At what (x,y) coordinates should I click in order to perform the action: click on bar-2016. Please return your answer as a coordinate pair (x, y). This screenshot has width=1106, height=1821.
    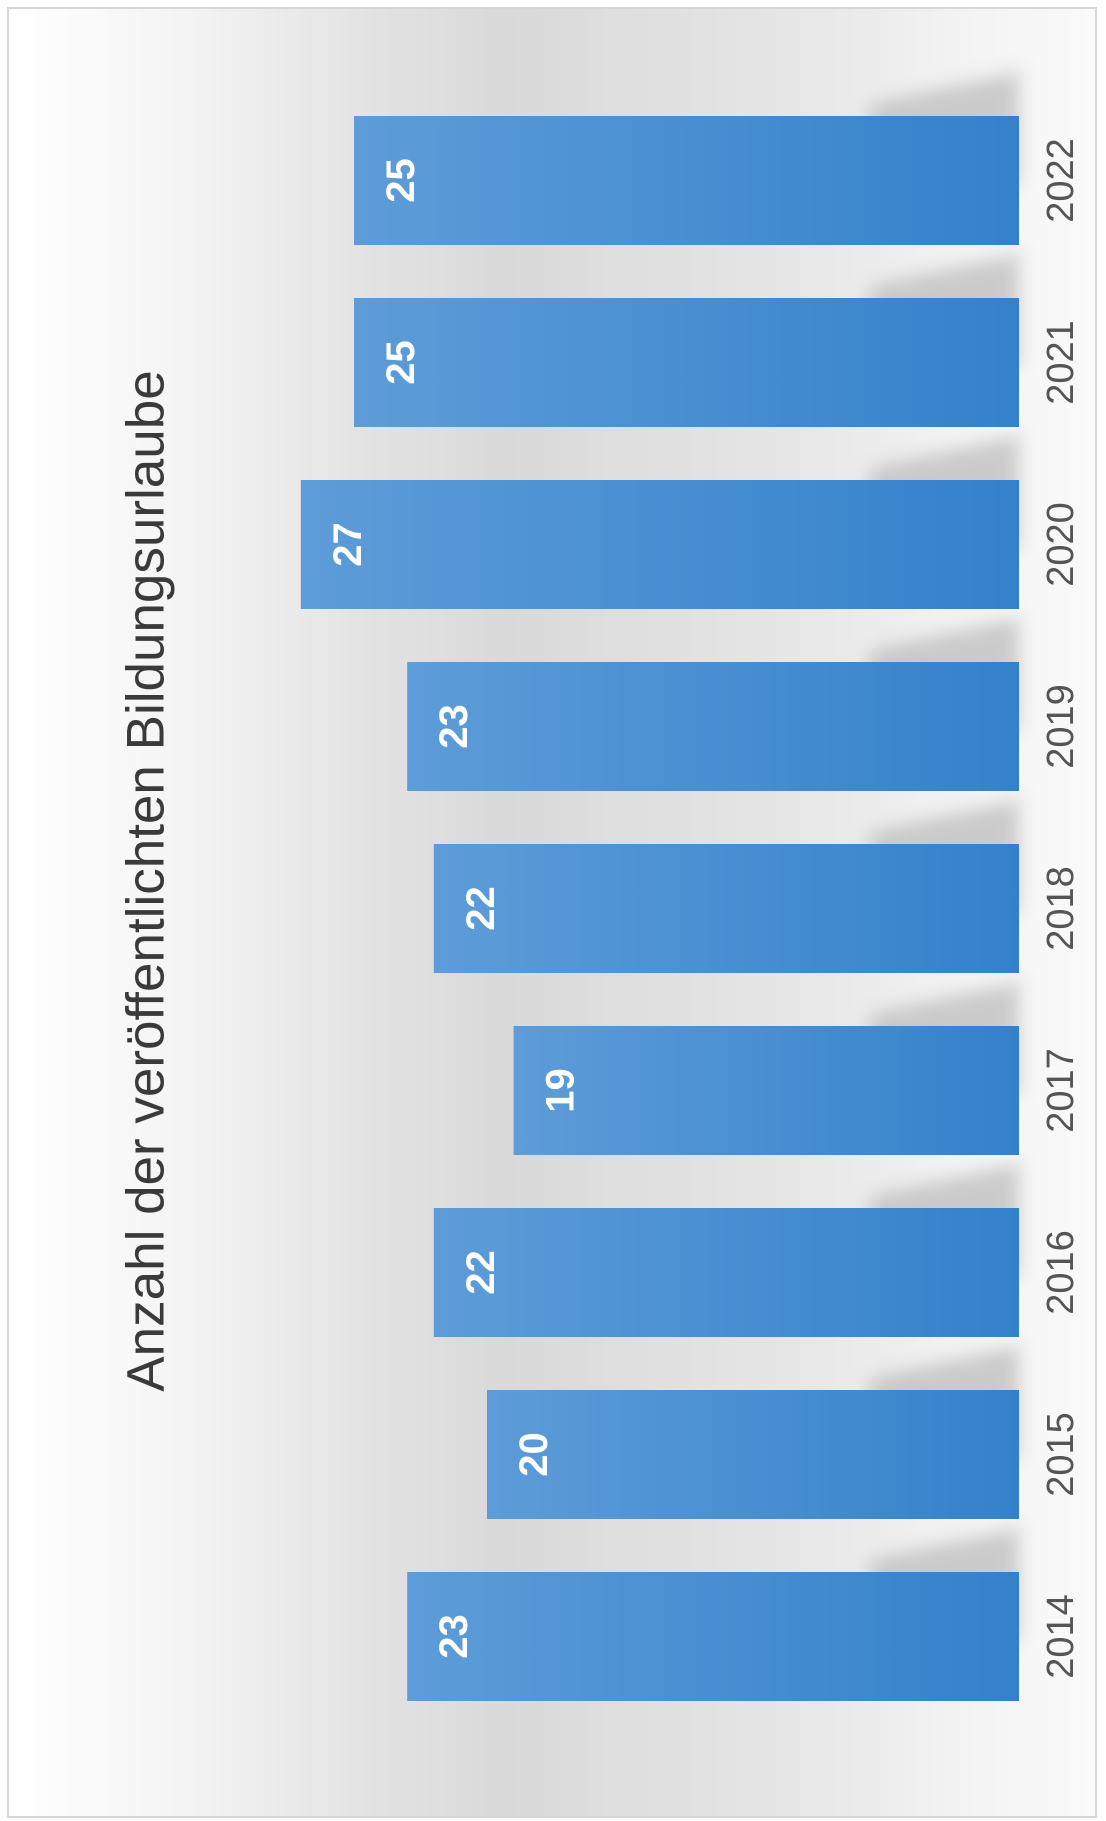
    Looking at the image, I should click on (726, 1272).